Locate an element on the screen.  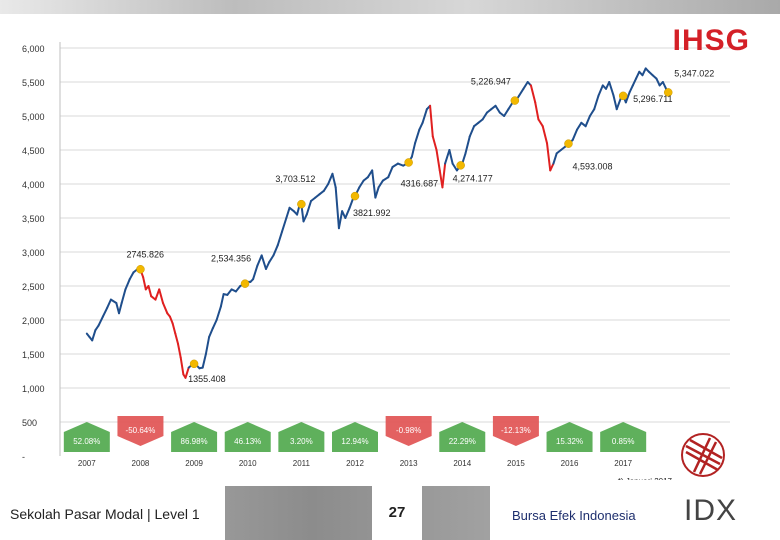
x-tick-label: 2012 is located at coordinates (355, 463).